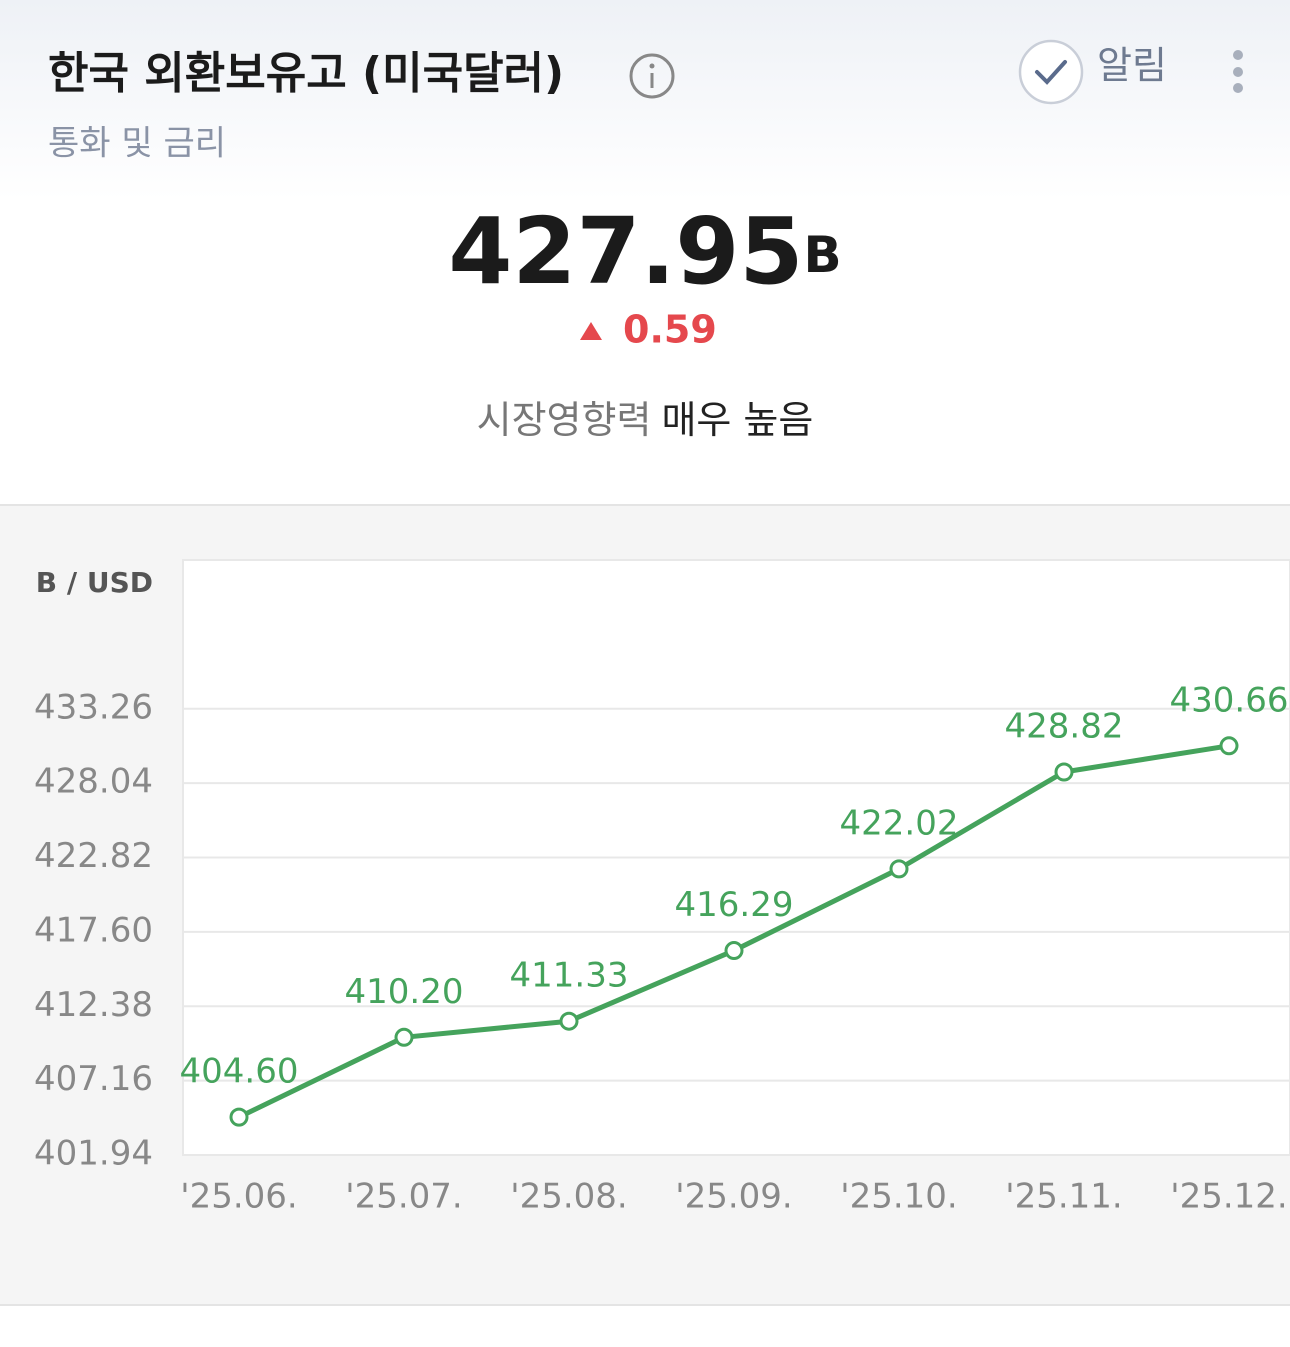 The image size is (1290, 1347). I want to click on y-tick-label: 433.26, so click(93, 707).